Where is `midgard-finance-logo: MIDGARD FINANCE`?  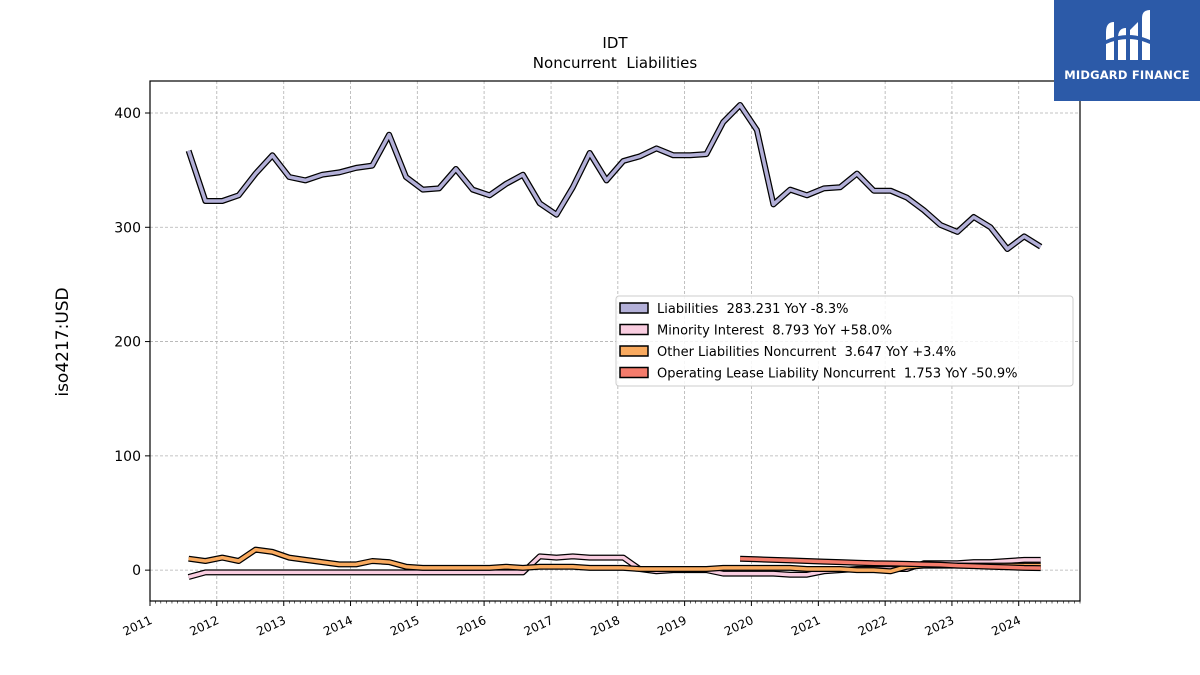 midgard-finance-logo: MIDGARD FINANCE is located at coordinates (1127, 50).